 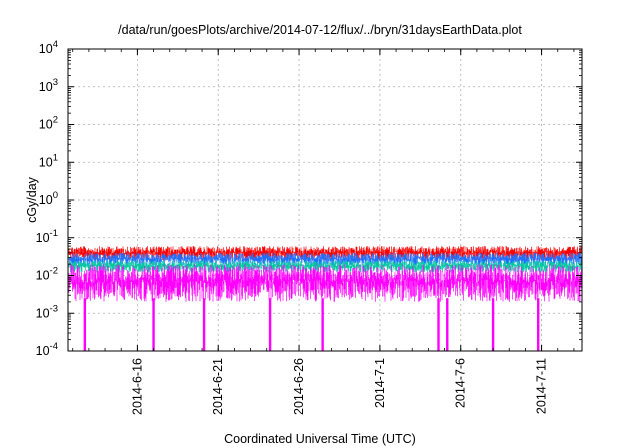 What do you see at coordinates (137, 386) in the screenshot?
I see `x-tick-label: 2014-6-16` at bounding box center [137, 386].